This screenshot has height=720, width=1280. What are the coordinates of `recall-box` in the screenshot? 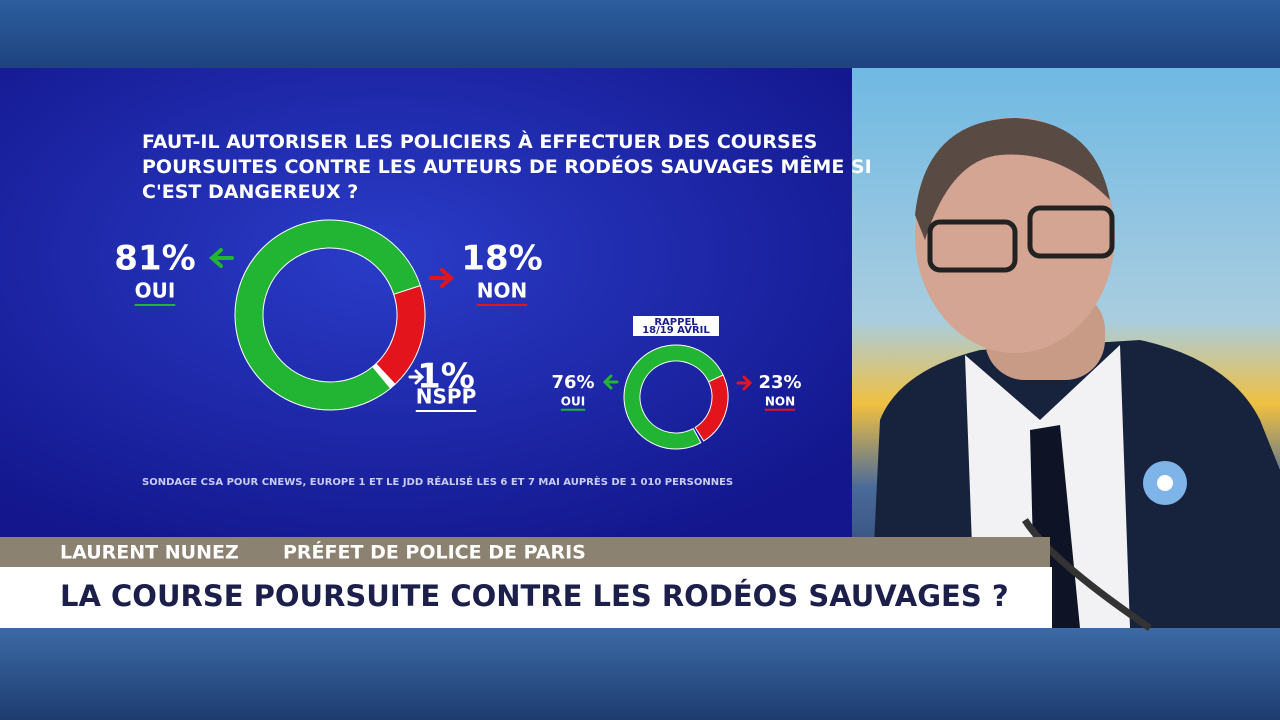 It's located at (676, 326).